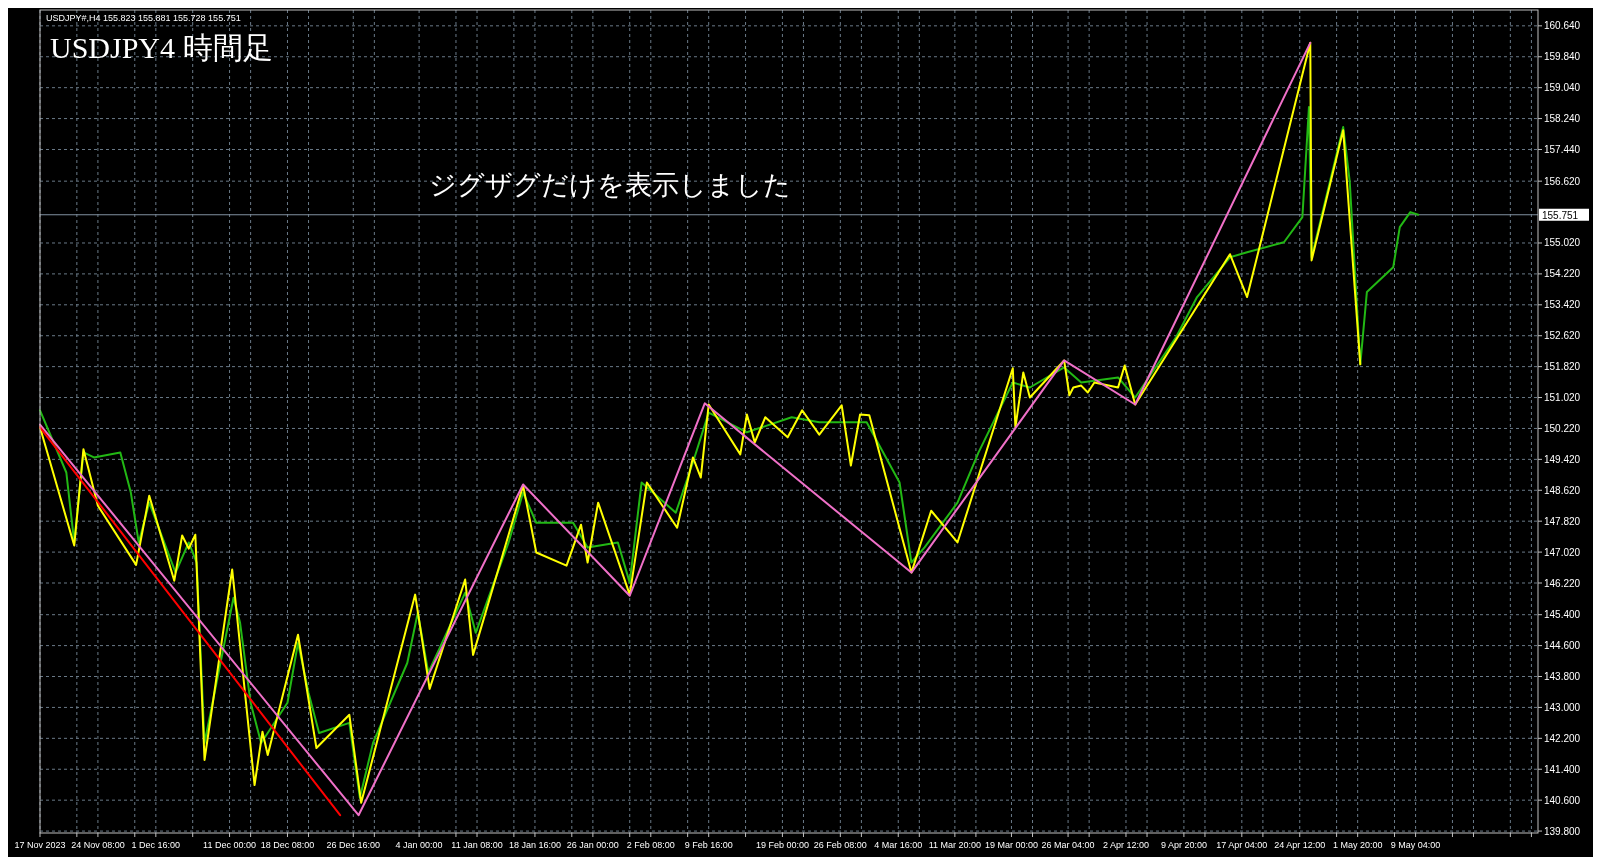 The width and height of the screenshot is (1601, 865). What do you see at coordinates (156, 845) in the screenshot?
I see `x-tick-label: 1 Dec 16:00` at bounding box center [156, 845].